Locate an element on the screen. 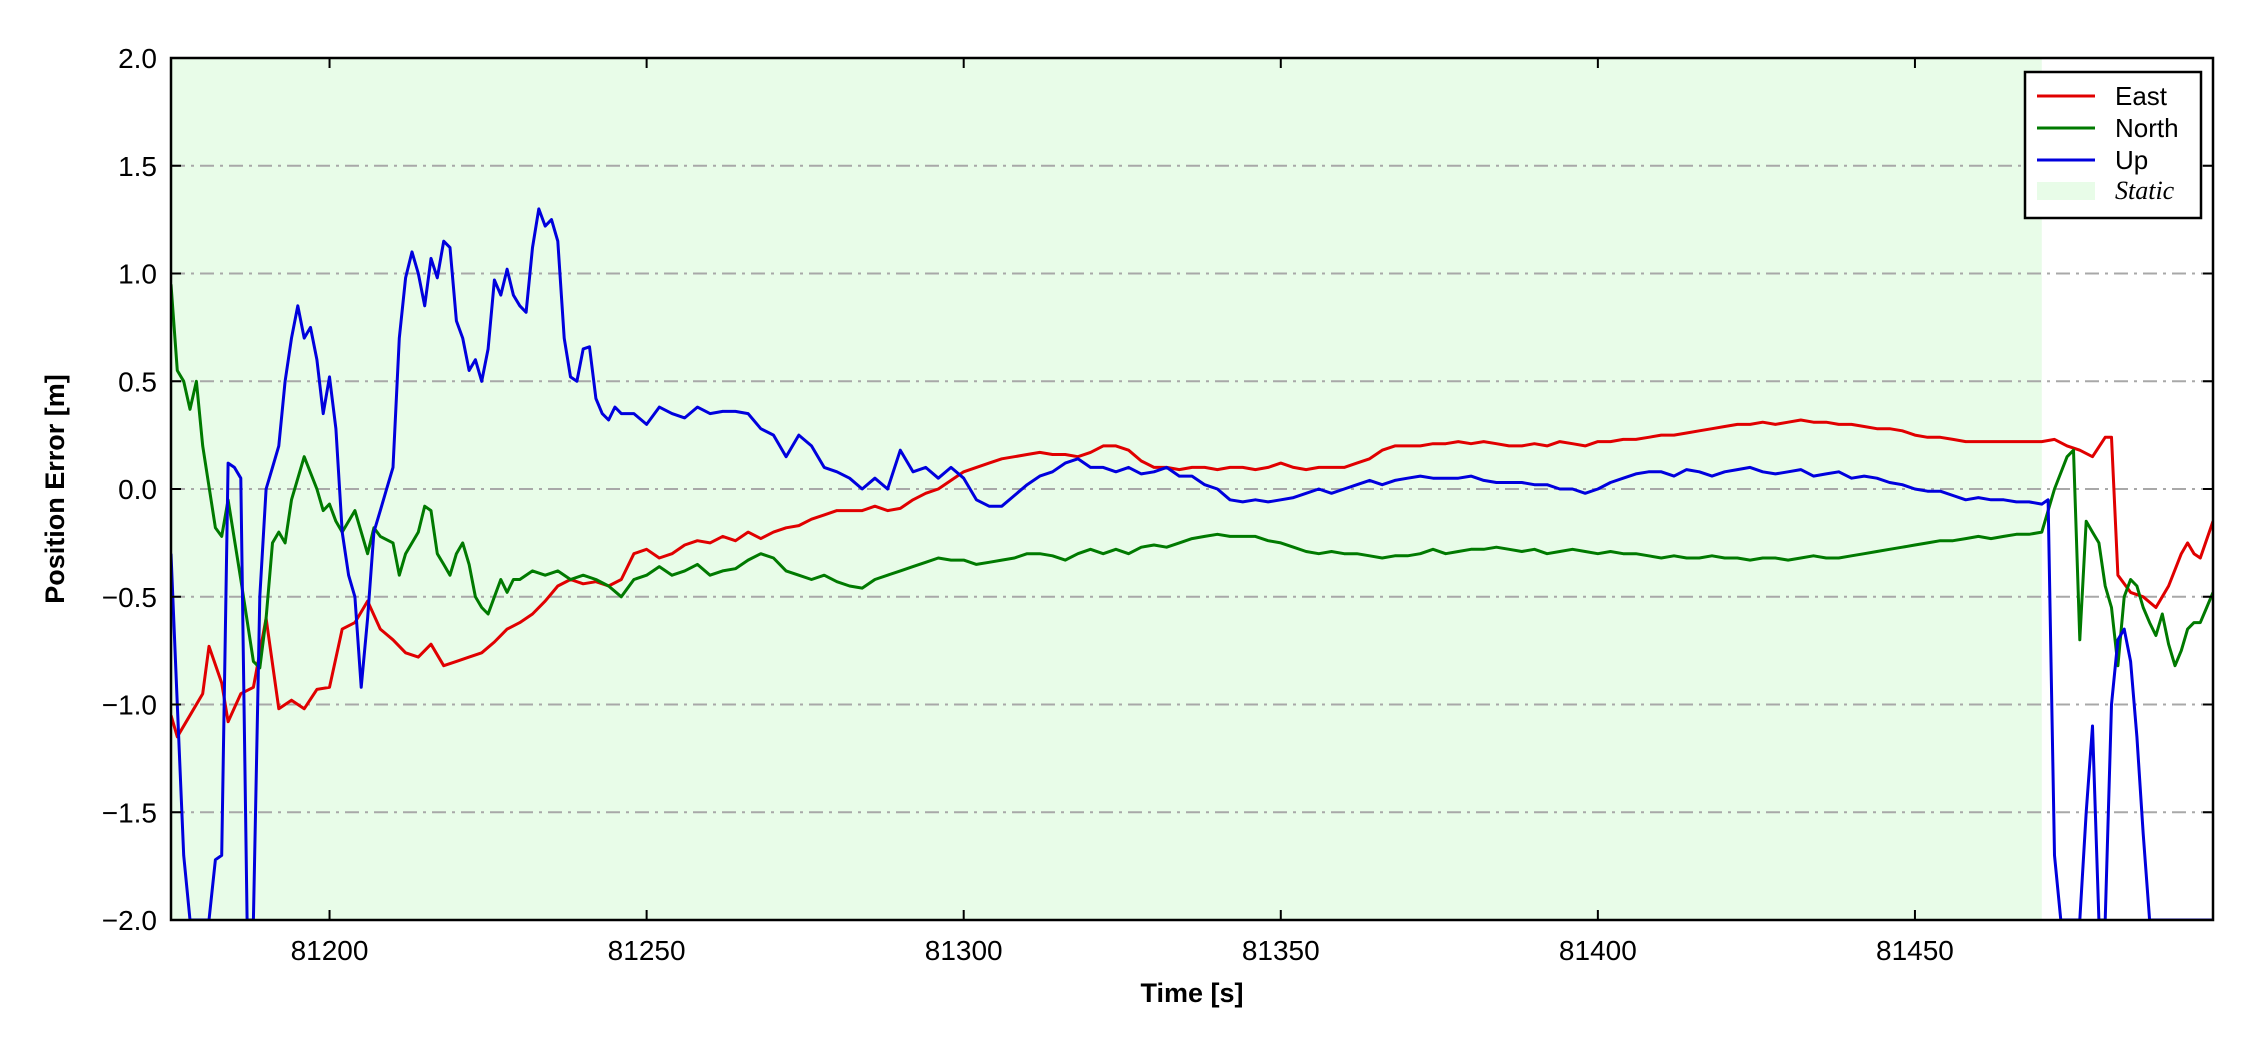  x-tick-label: 81350 is located at coordinates (1281, 950).